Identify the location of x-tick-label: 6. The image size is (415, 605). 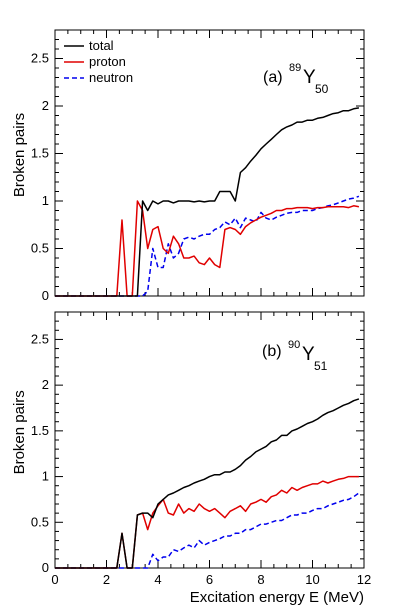
(209, 579).